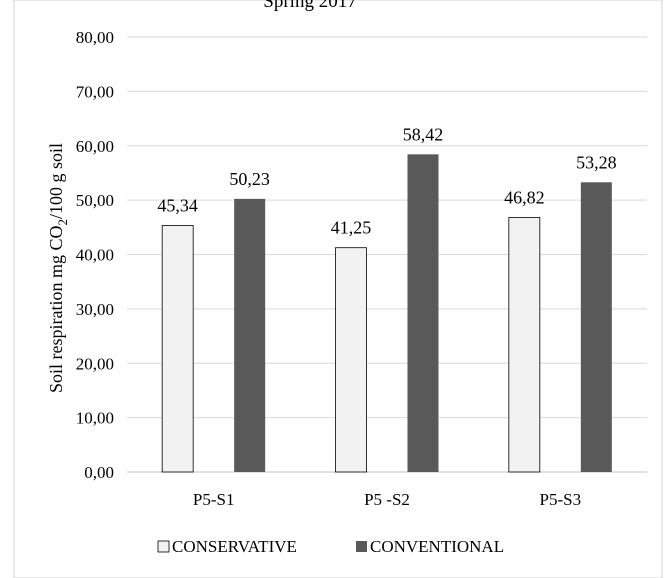  I want to click on y-tick-label: 40,00, so click(95, 255).